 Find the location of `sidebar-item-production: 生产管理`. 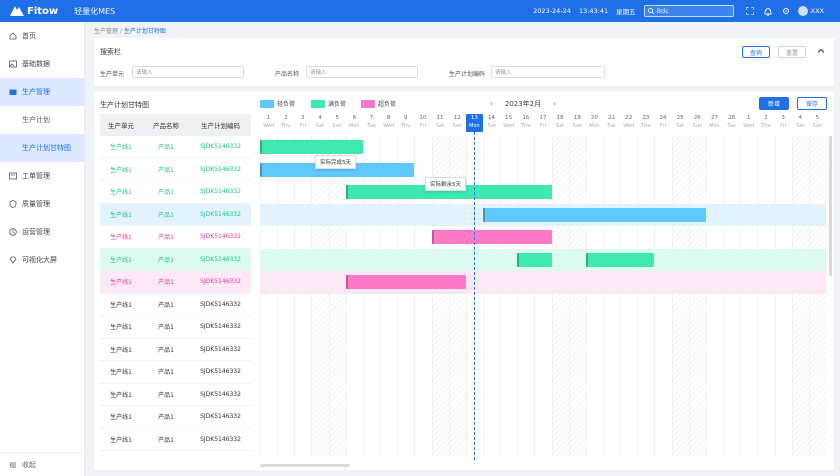

sidebar-item-production: 生产管理 is located at coordinates (42, 92).